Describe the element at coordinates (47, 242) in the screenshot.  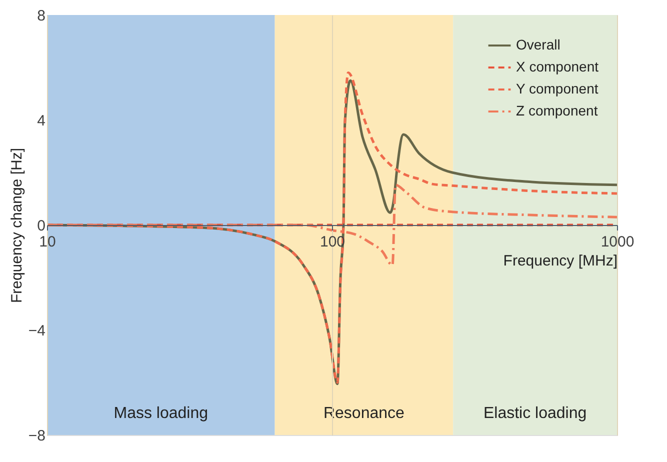
I see `x-tick-label: 10` at that location.